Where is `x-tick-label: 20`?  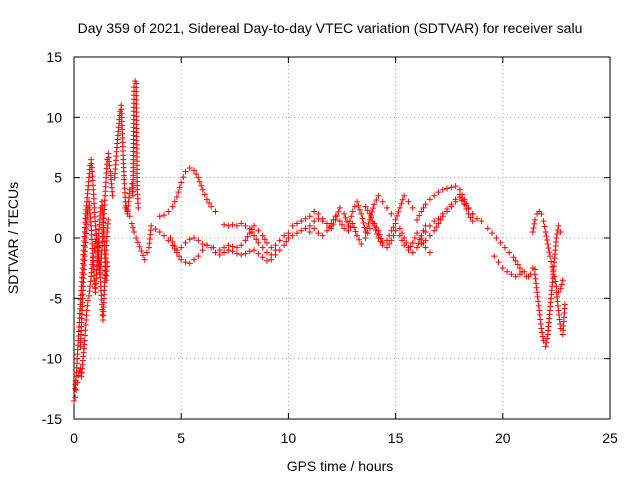
x-tick-label: 20 is located at coordinates (503, 438).